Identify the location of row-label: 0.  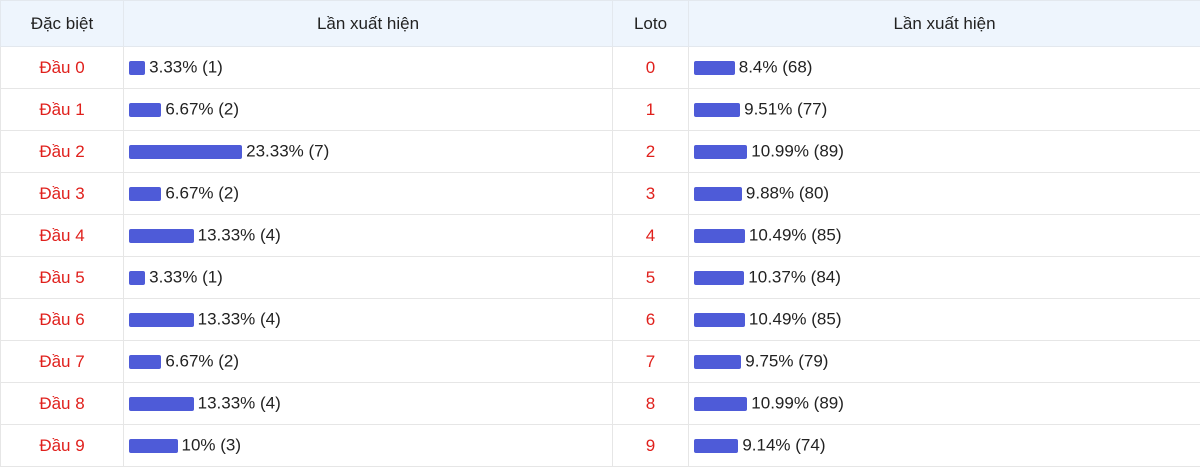
(651, 68).